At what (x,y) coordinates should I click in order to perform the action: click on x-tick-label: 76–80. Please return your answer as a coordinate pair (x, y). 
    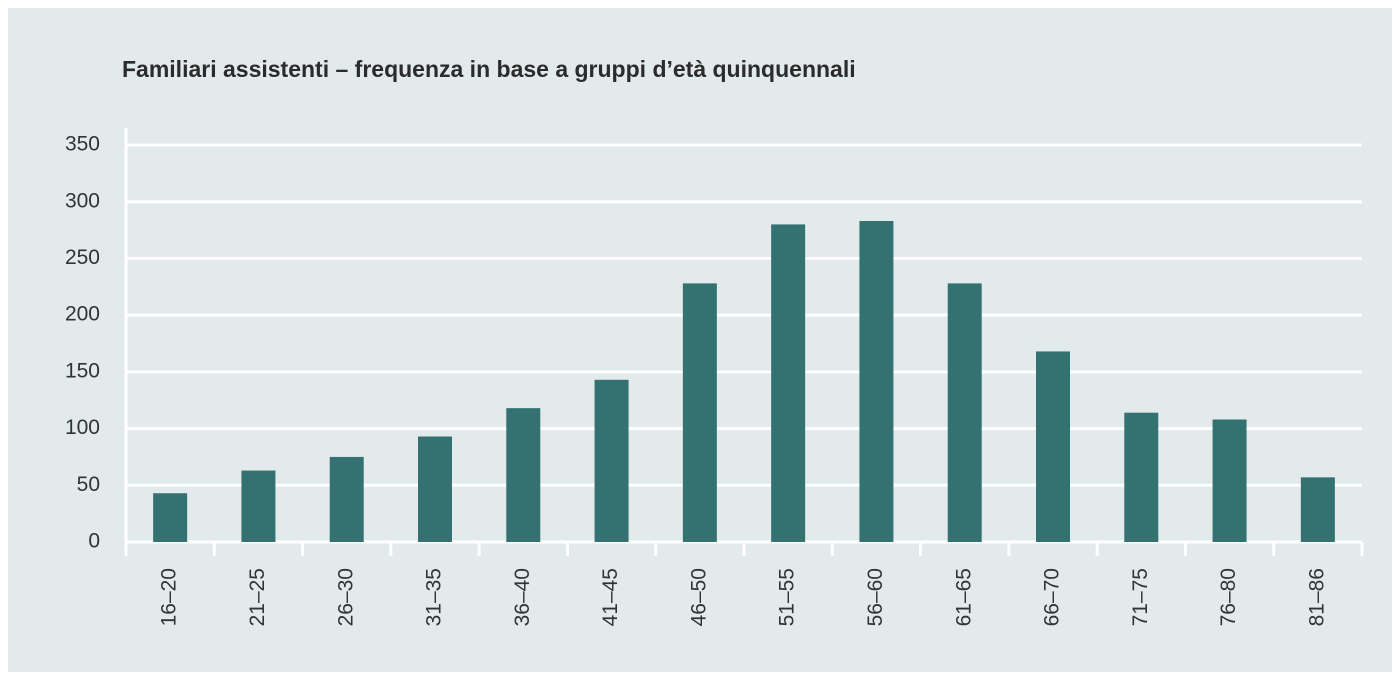
    Looking at the image, I should click on (1228, 597).